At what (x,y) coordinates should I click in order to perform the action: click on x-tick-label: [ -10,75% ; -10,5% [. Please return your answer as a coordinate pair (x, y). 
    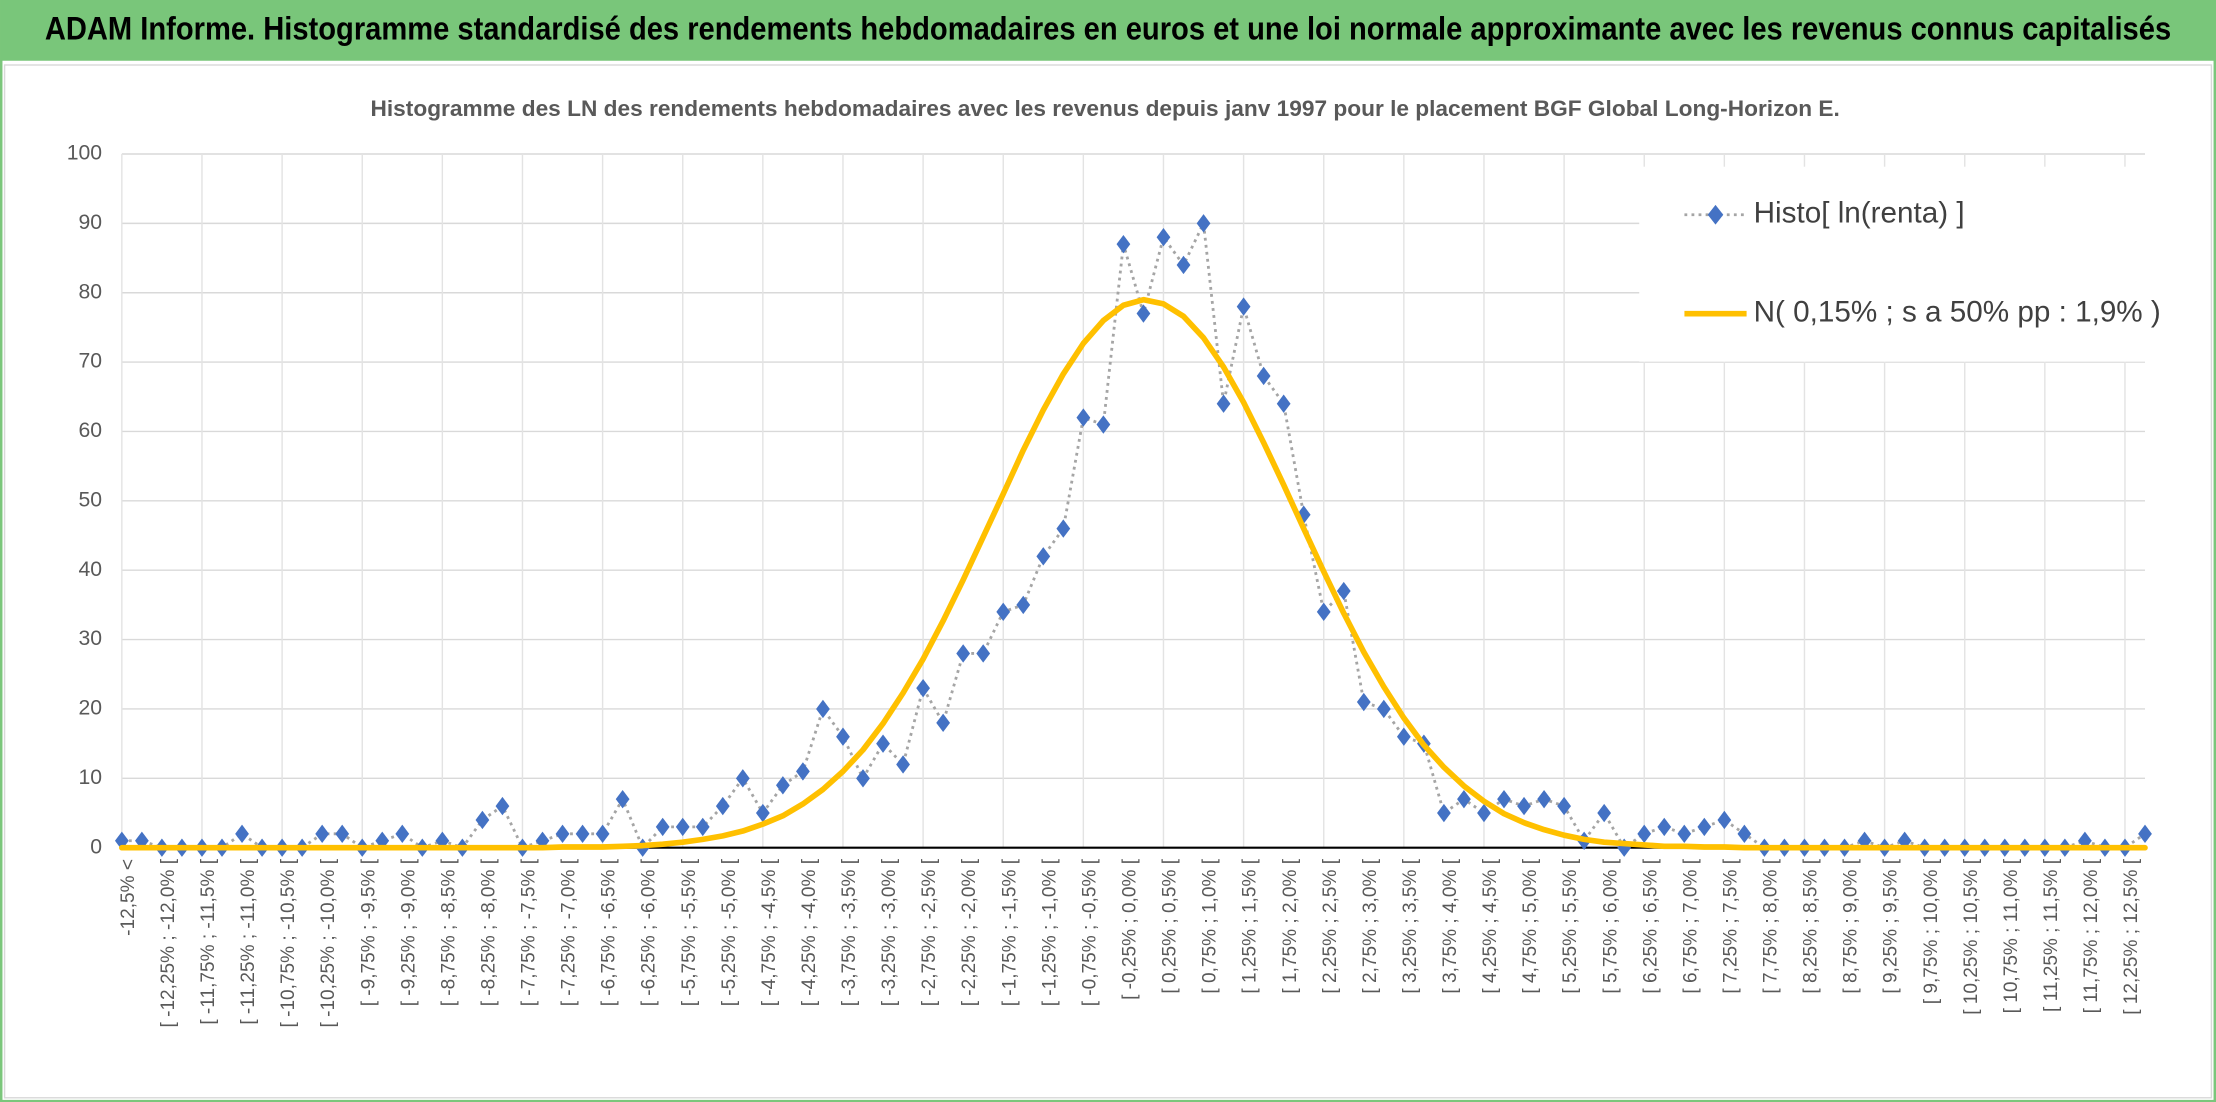
    Looking at the image, I should click on (288, 942).